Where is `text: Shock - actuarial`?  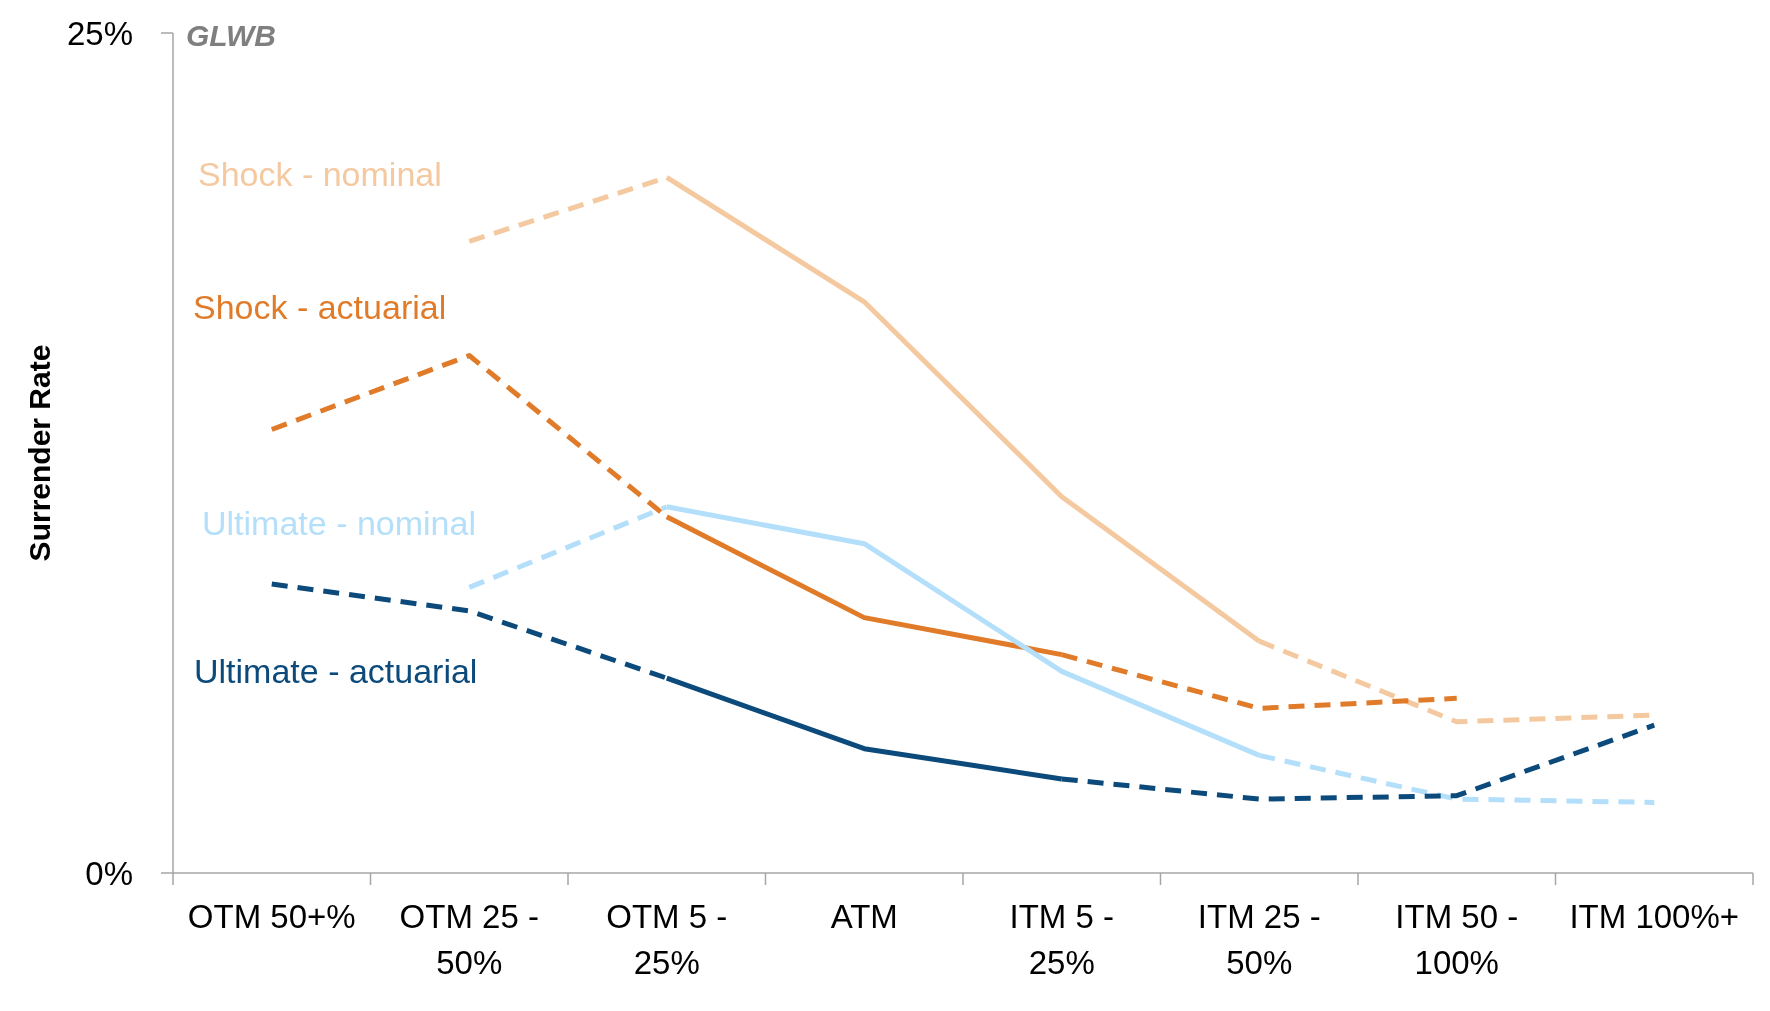 text: Shock - actuarial is located at coordinates (320, 307).